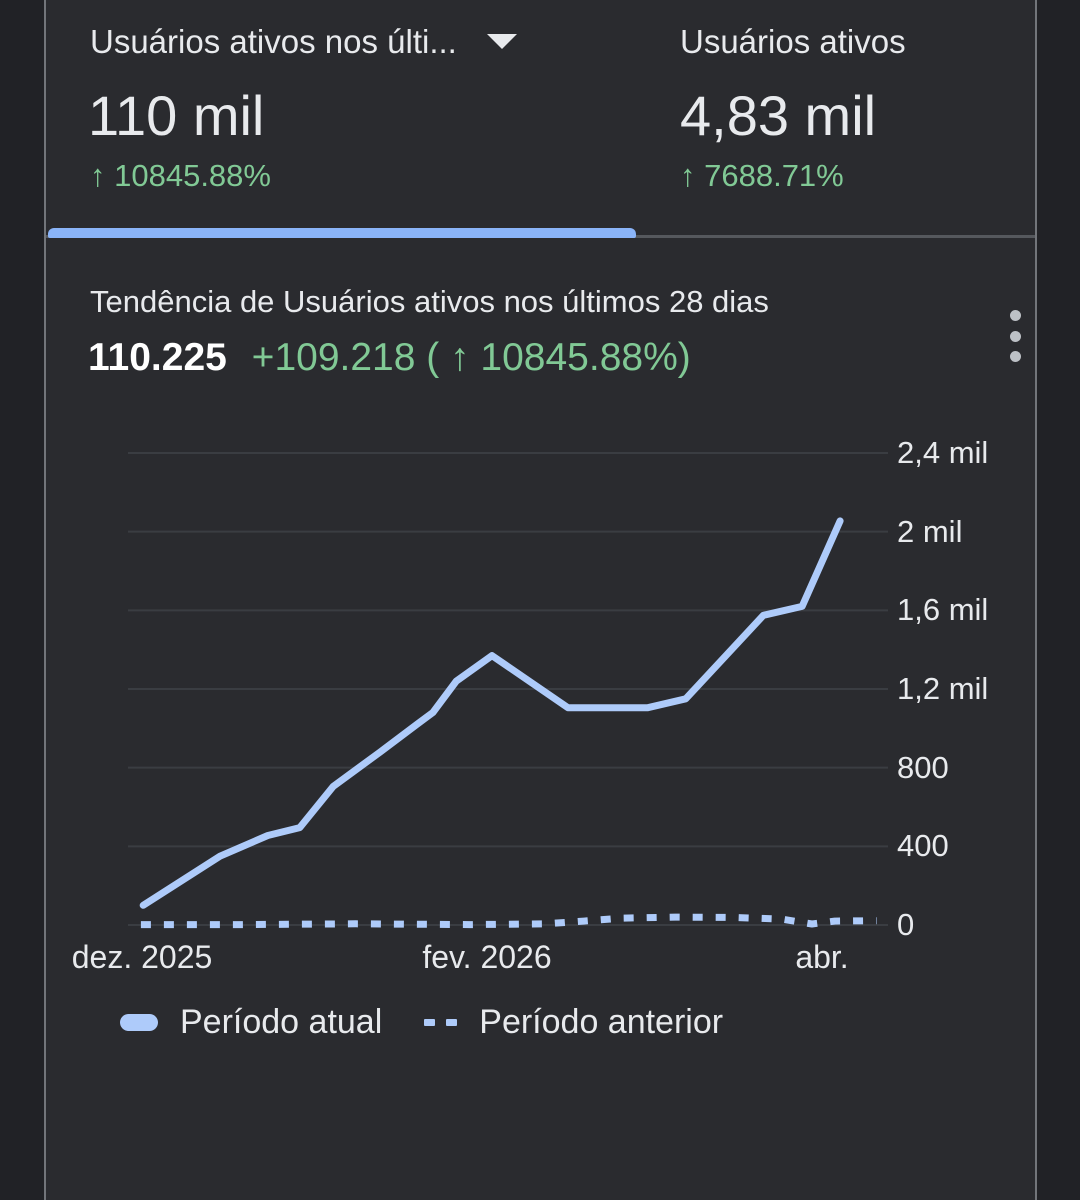 This screenshot has width=1080, height=1200. Describe the element at coordinates (822, 957) in the screenshot. I see `x-axis-label: abr.` at that location.